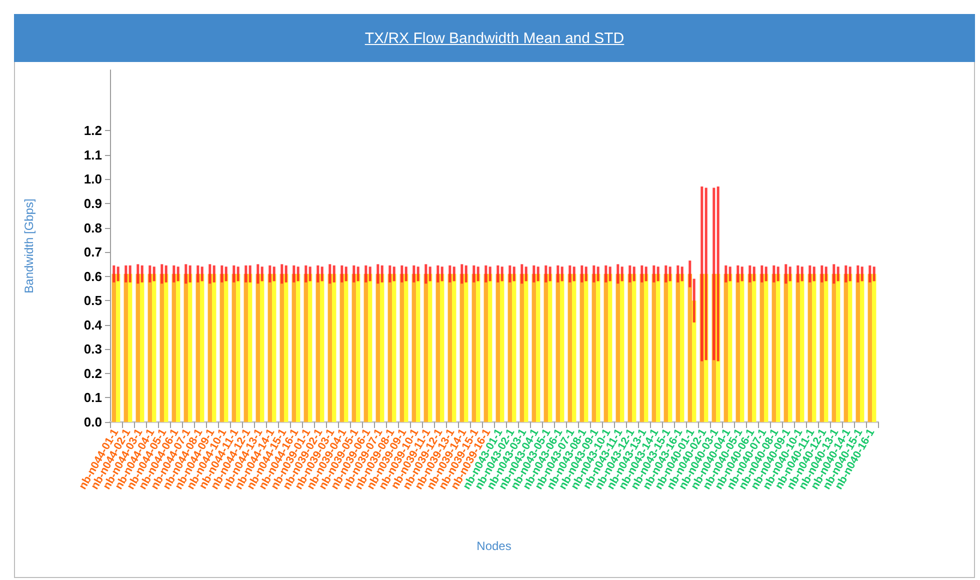 This screenshot has height=580, width=980. I want to click on y-tick-label: 1.2, so click(93, 130).